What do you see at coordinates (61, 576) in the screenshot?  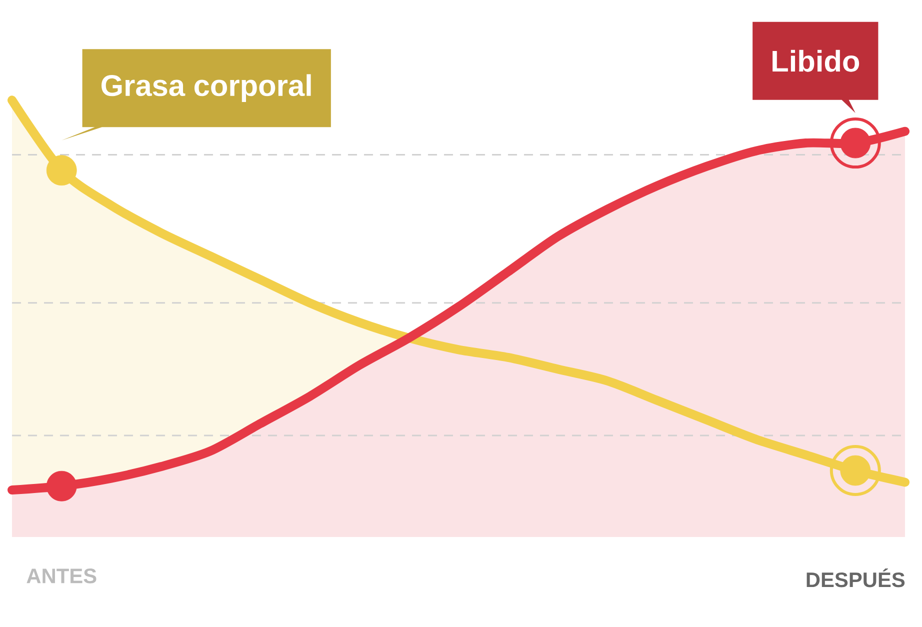 I see `x-tick-label: ANTES` at bounding box center [61, 576].